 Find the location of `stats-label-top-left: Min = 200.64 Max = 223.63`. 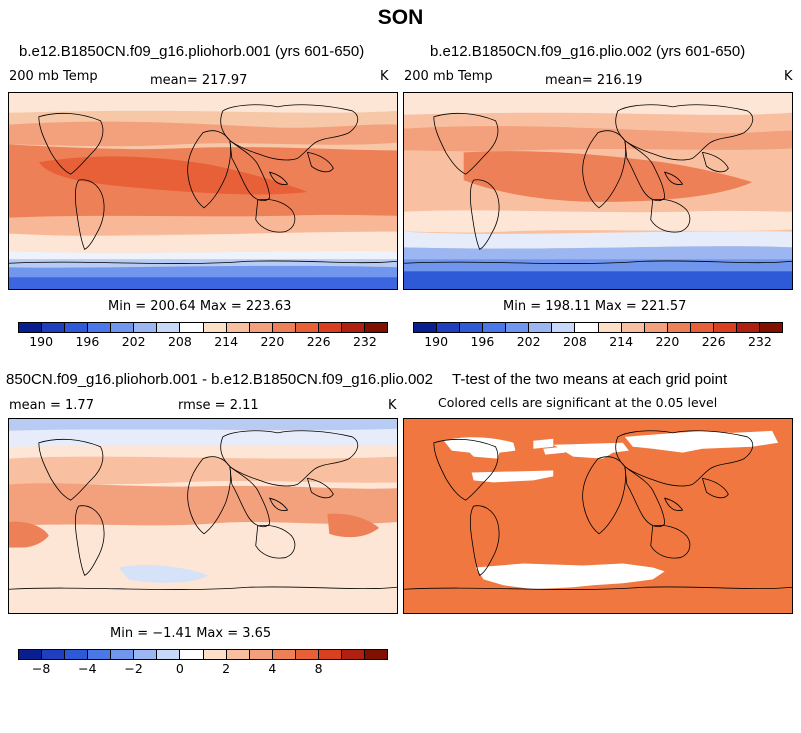

stats-label-top-left: Min = 200.64 Max = 223.63 is located at coordinates (200, 306).